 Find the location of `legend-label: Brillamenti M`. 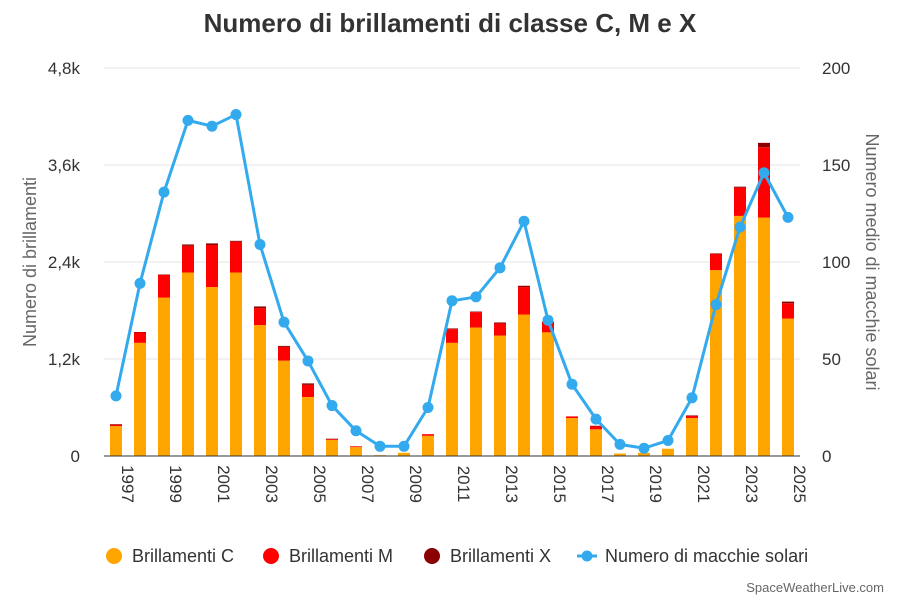

legend-label: Brillamenti M is located at coordinates (341, 556).